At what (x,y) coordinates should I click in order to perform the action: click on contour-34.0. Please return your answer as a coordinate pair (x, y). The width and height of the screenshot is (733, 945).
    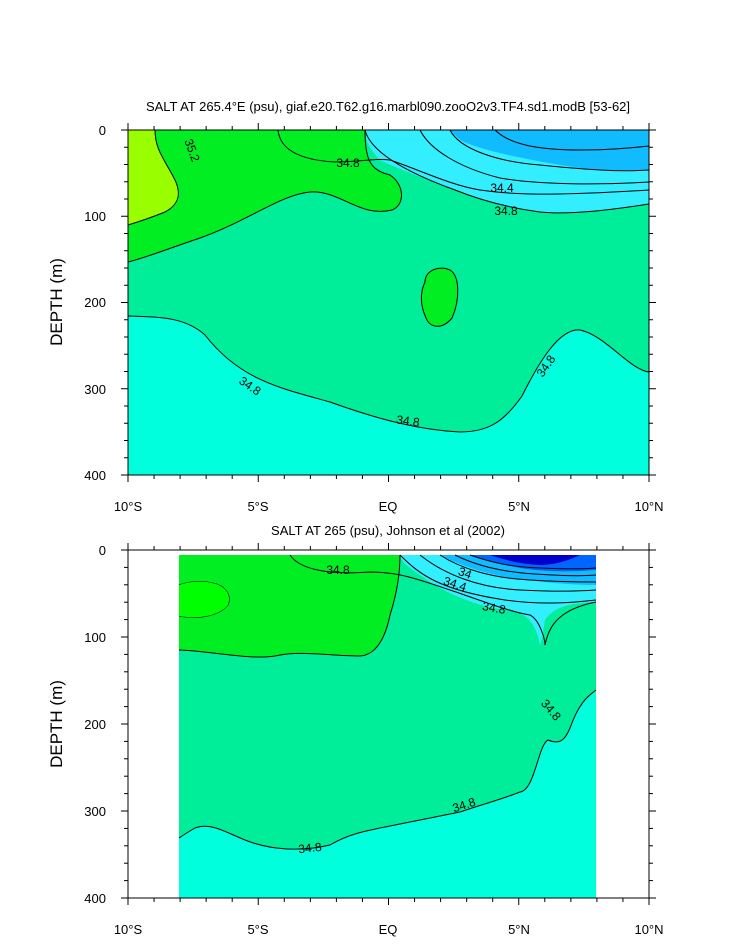
    Looking at the image, I should click on (525, 565).